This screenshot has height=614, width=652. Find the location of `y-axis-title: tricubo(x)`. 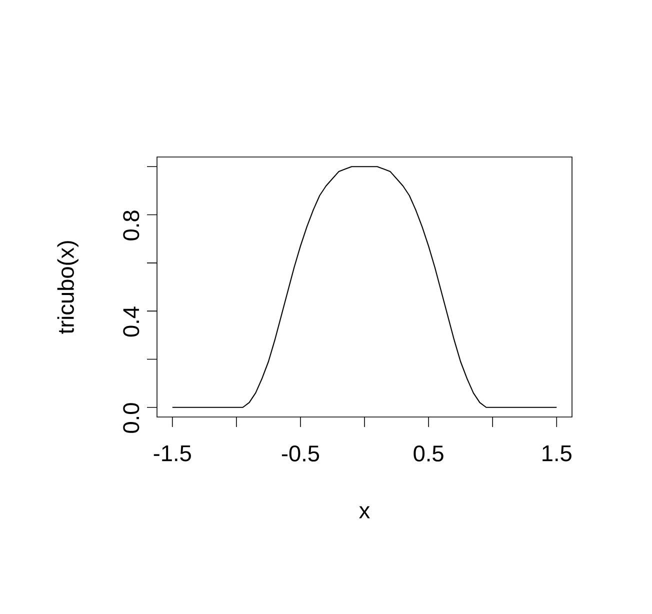

y-axis-title: tricubo(x) is located at coordinates (67, 287).